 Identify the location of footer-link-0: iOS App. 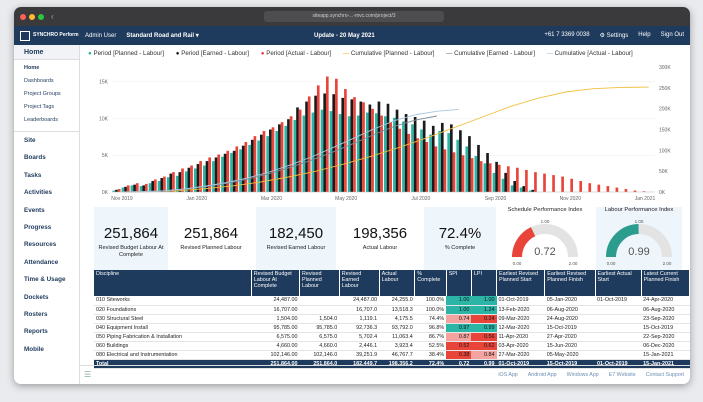
(508, 375).